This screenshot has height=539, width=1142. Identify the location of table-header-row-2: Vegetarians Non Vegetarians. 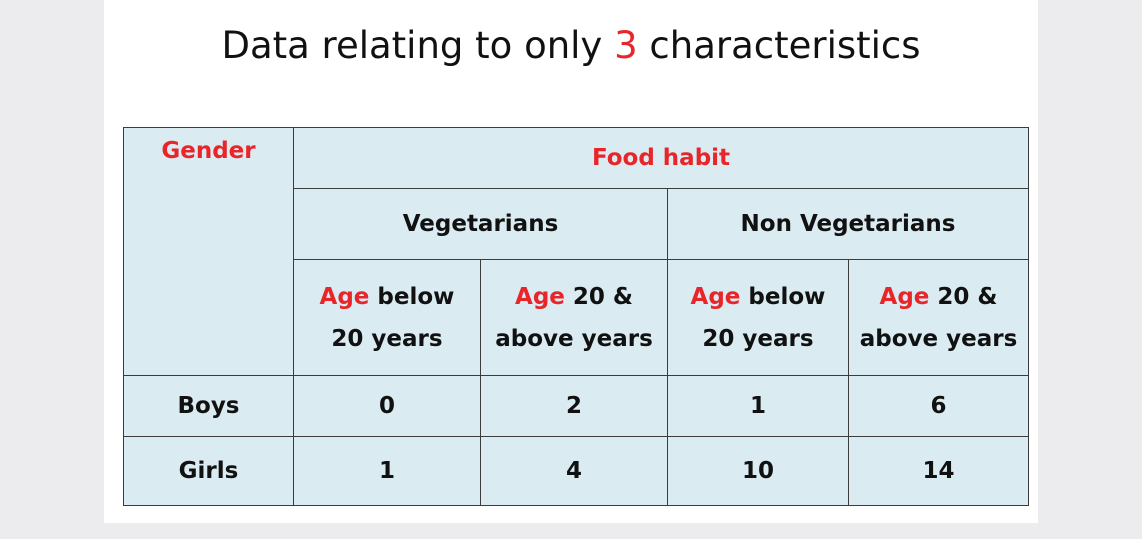
(576, 224).